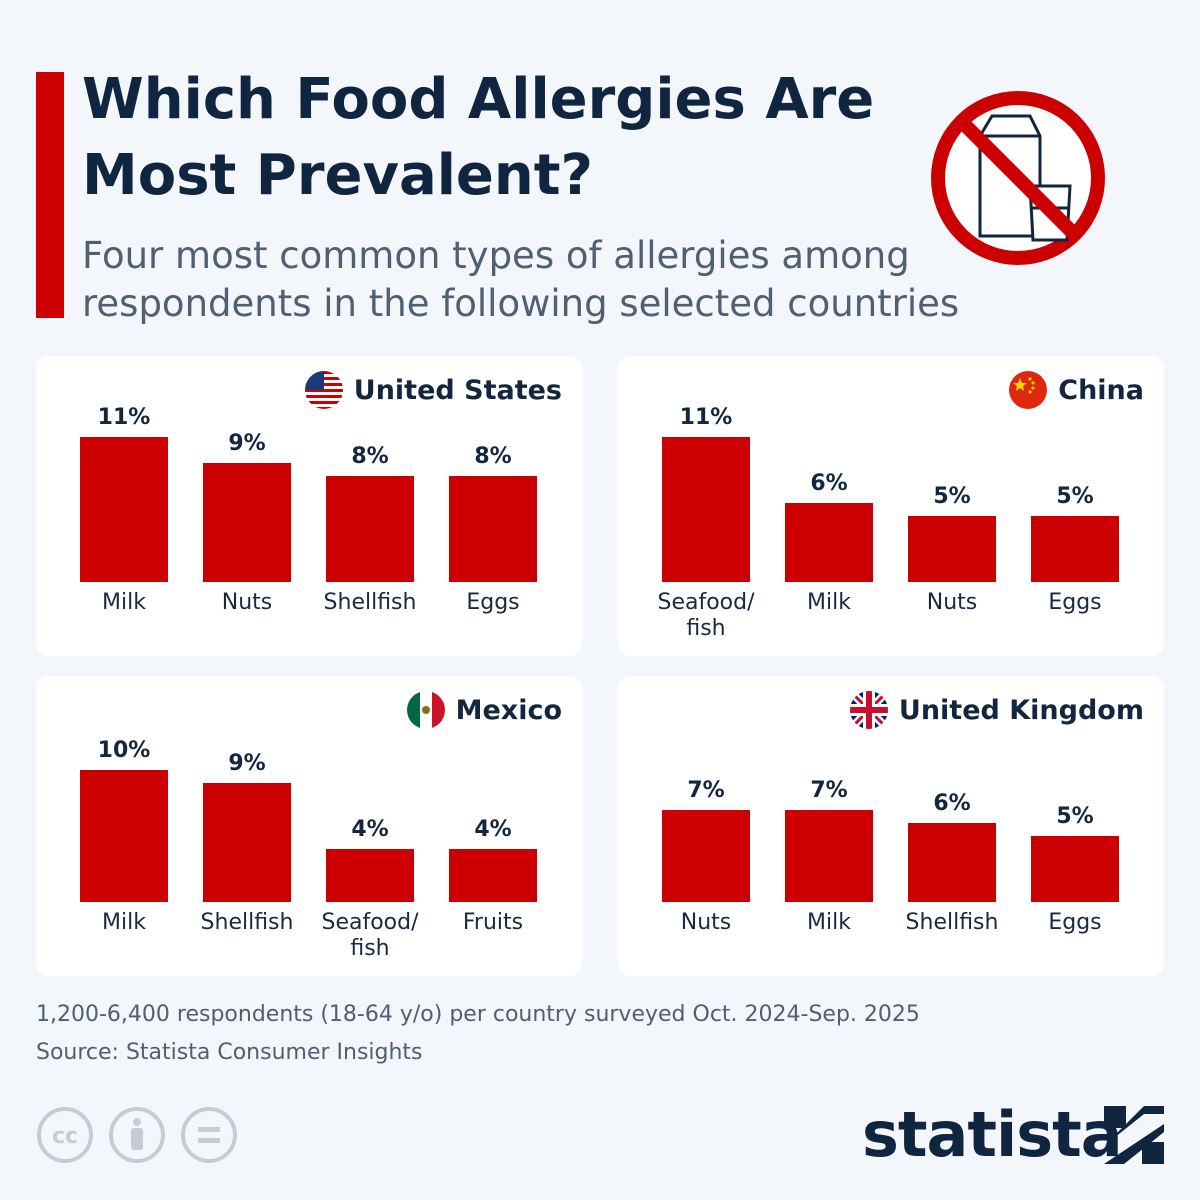 This screenshot has height=1200, width=1200. Describe the element at coordinates (124, 750) in the screenshot. I see `value-label: 10%` at that location.